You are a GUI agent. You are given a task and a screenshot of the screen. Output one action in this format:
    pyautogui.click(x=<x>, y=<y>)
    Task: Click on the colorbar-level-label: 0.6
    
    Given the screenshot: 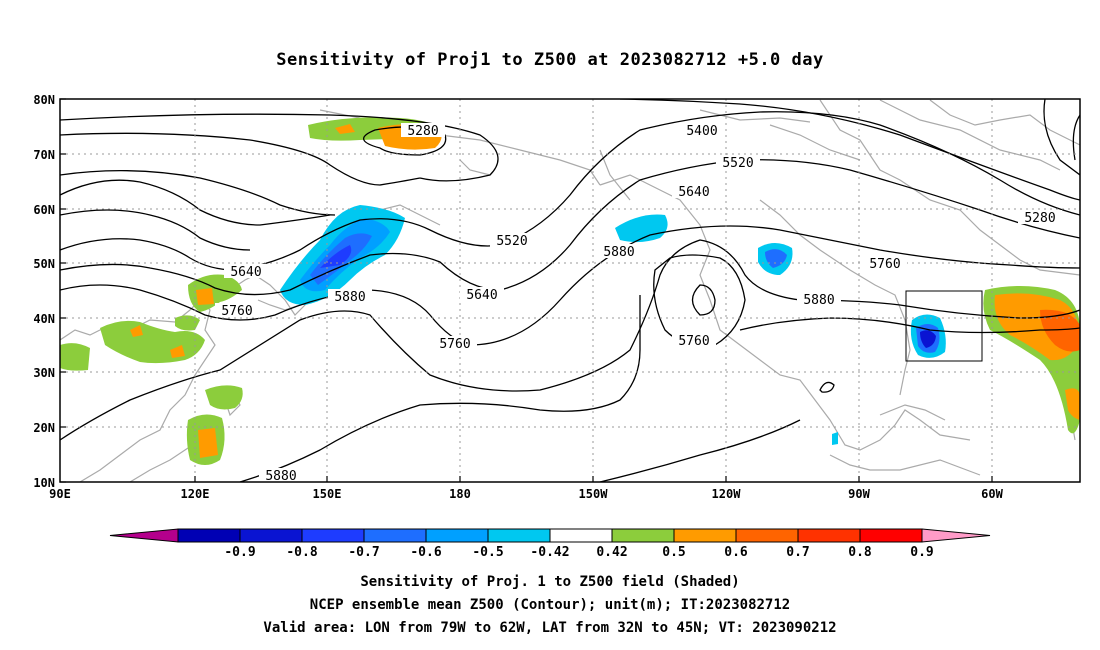 What is the action you would take?
    pyautogui.click(x=736, y=552)
    